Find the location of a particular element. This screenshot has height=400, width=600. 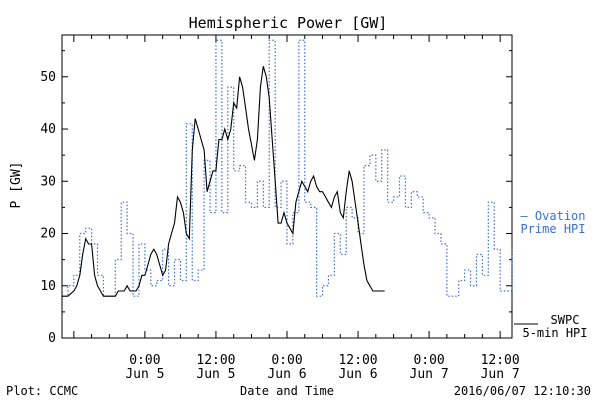

legend-ovation-line1: — Ovation is located at coordinates (552, 216).